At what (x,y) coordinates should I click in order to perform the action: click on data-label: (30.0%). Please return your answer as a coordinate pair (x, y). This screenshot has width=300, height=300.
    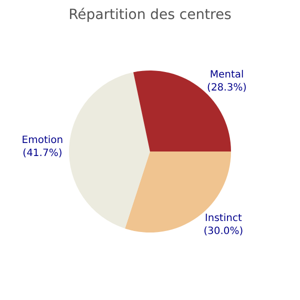
    Looking at the image, I should click on (224, 231).